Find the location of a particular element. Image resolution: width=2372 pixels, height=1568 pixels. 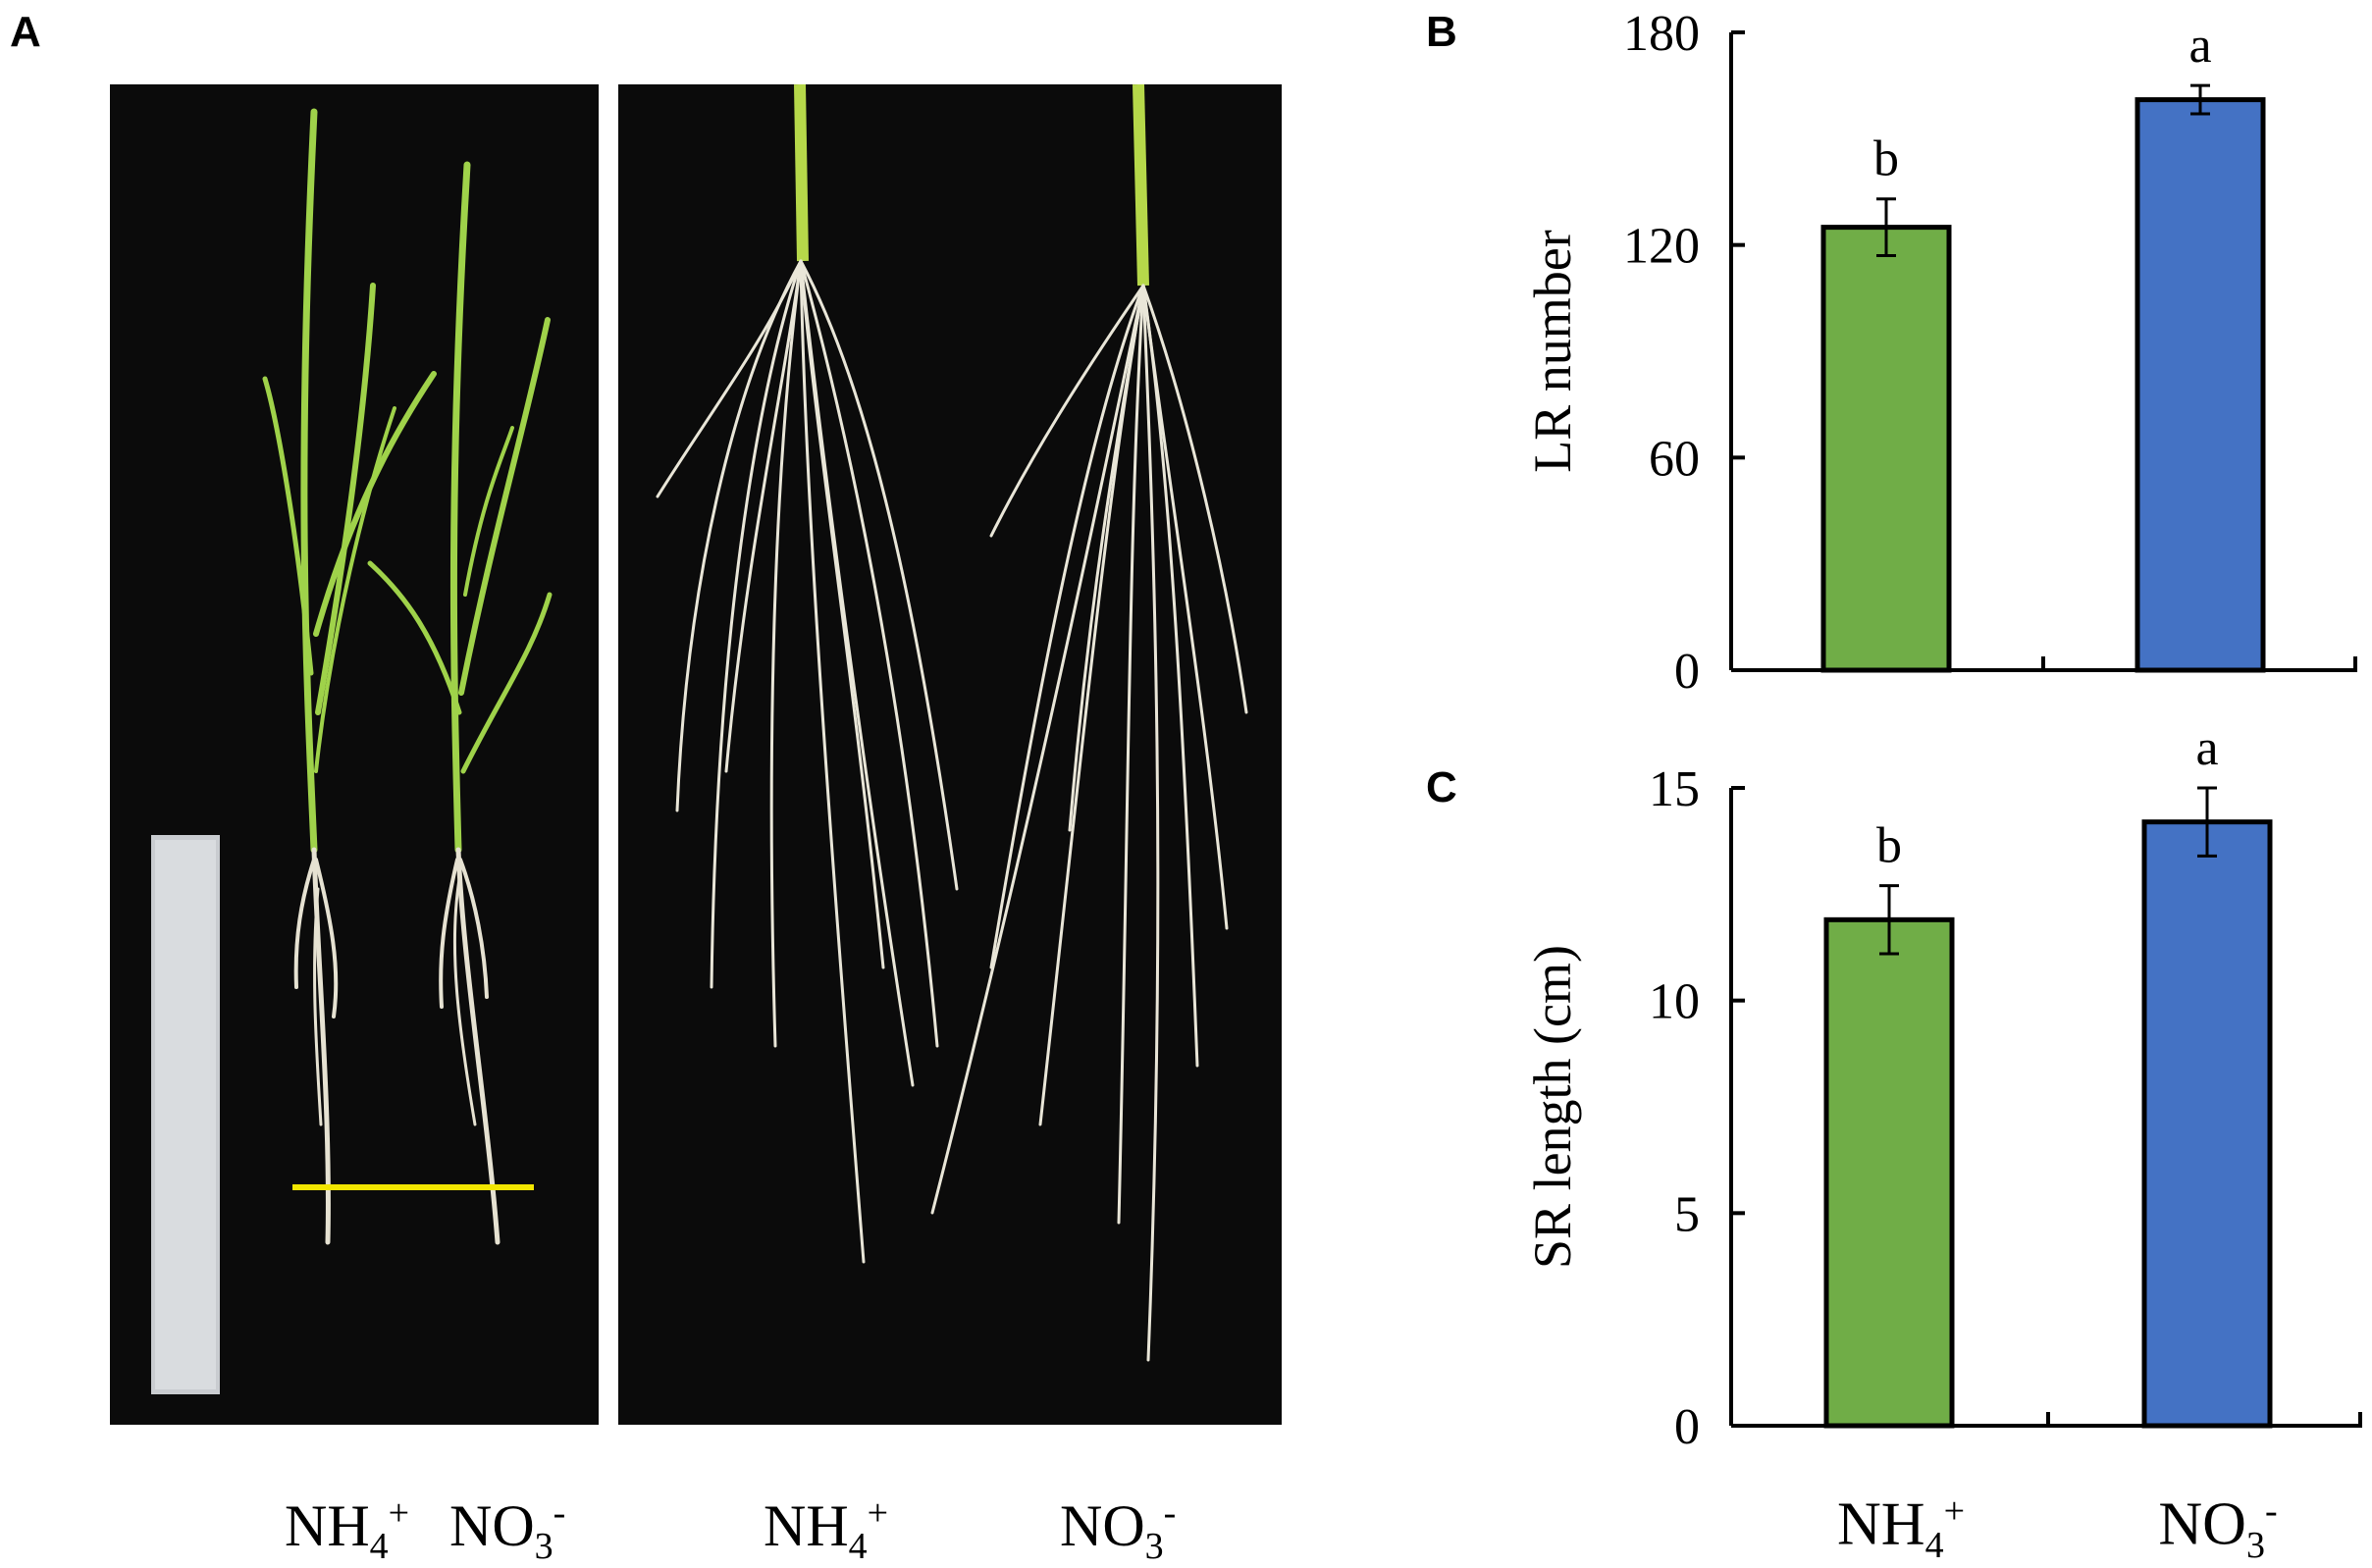

y-tick-label: 15 is located at coordinates (1674, 789).